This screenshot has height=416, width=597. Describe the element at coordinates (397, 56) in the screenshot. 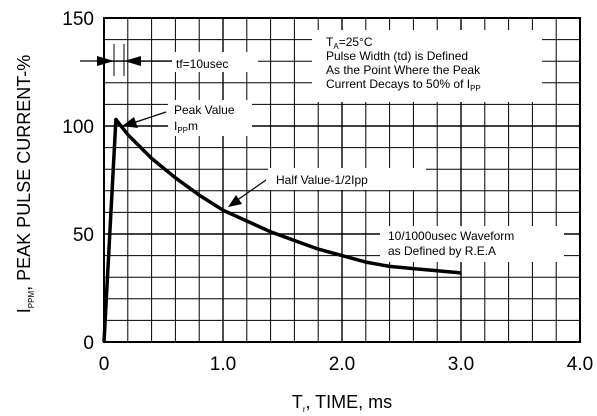

I see `pulse-width-line-1: Pulse Width (td) is Defined` at that location.